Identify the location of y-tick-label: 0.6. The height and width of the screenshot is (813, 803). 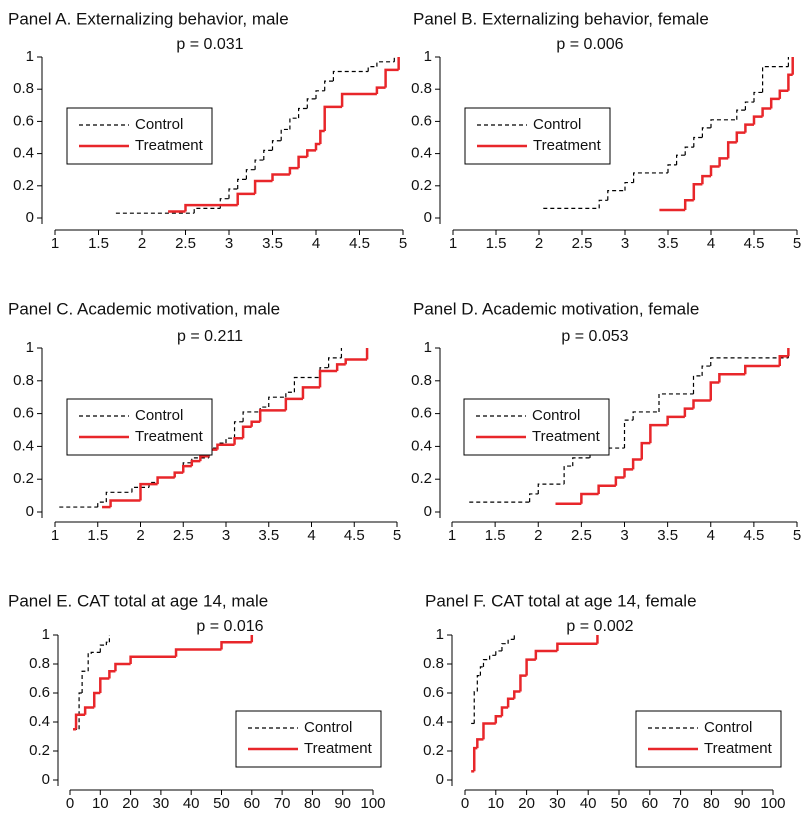
(23, 120).